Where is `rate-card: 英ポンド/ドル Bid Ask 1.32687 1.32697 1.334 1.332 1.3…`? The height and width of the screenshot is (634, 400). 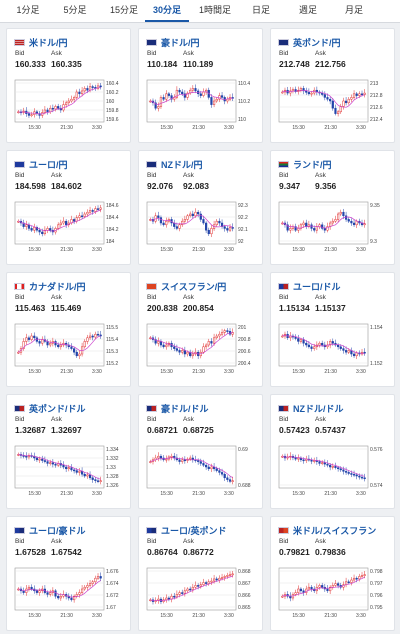
rate-card: 英ポンド/ドル Bid Ask 1.32687 1.32697 1.334 1.332 1.3… is located at coordinates (68, 451).